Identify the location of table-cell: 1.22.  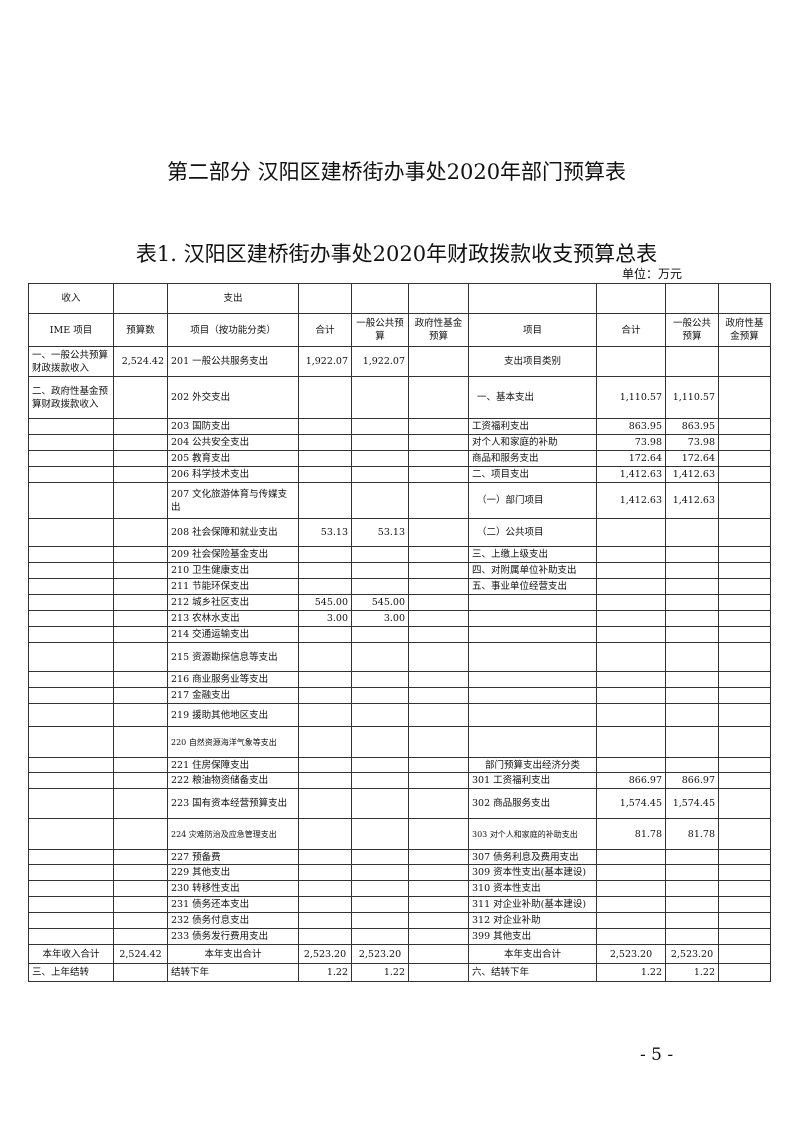
(380, 972).